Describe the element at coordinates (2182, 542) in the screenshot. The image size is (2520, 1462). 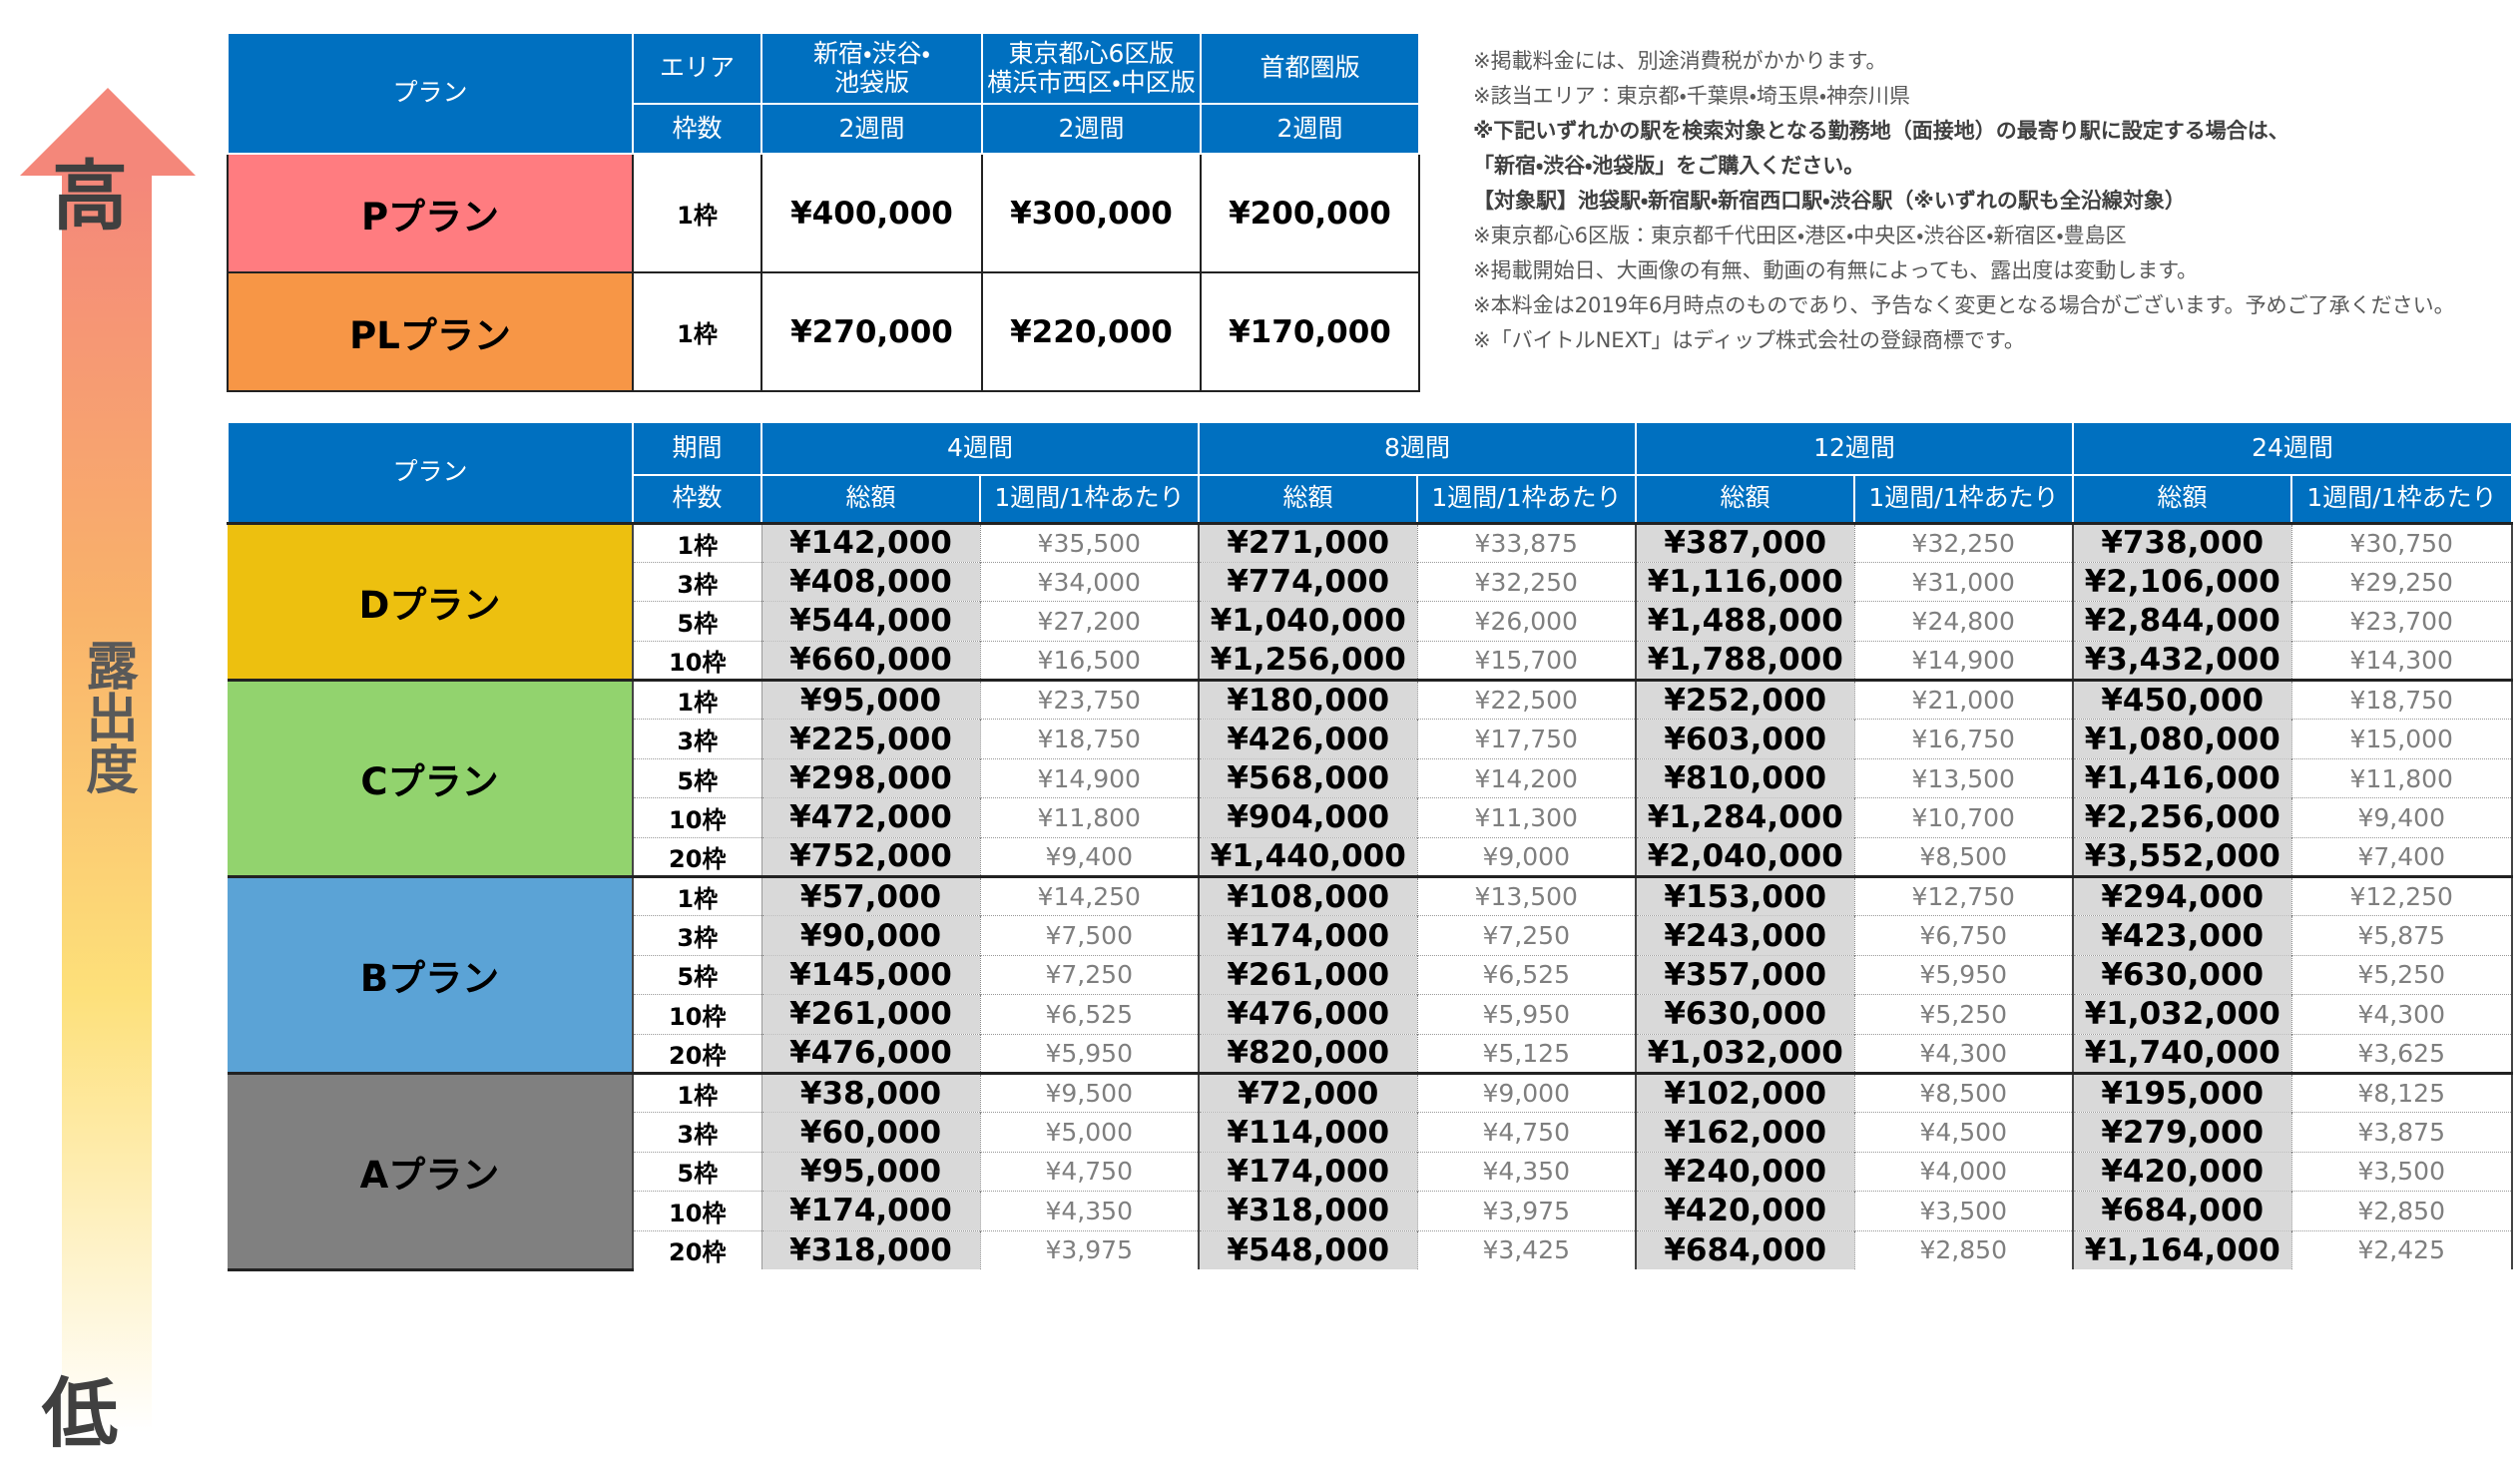
I see `total-price: ¥738,000` at that location.